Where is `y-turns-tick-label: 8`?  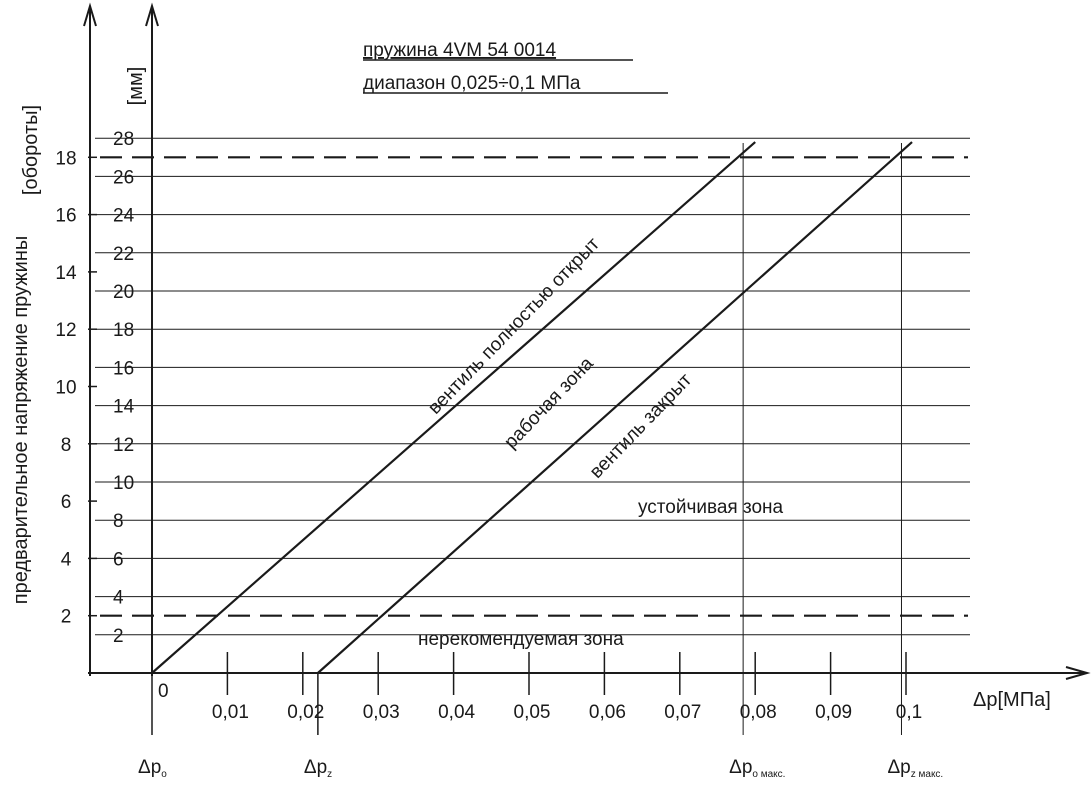
y-turns-tick-label: 8 is located at coordinates (66, 445).